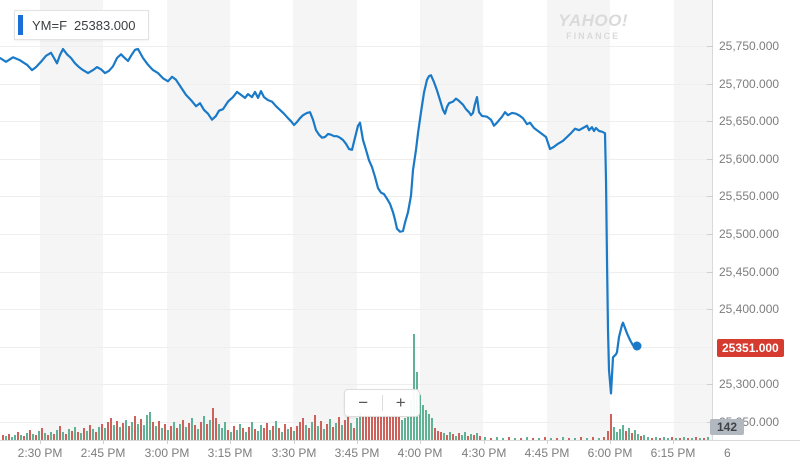 Image resolution: width=800 pixels, height=469 pixels. I want to click on price-axis-label: 25,600.000, so click(749, 158).